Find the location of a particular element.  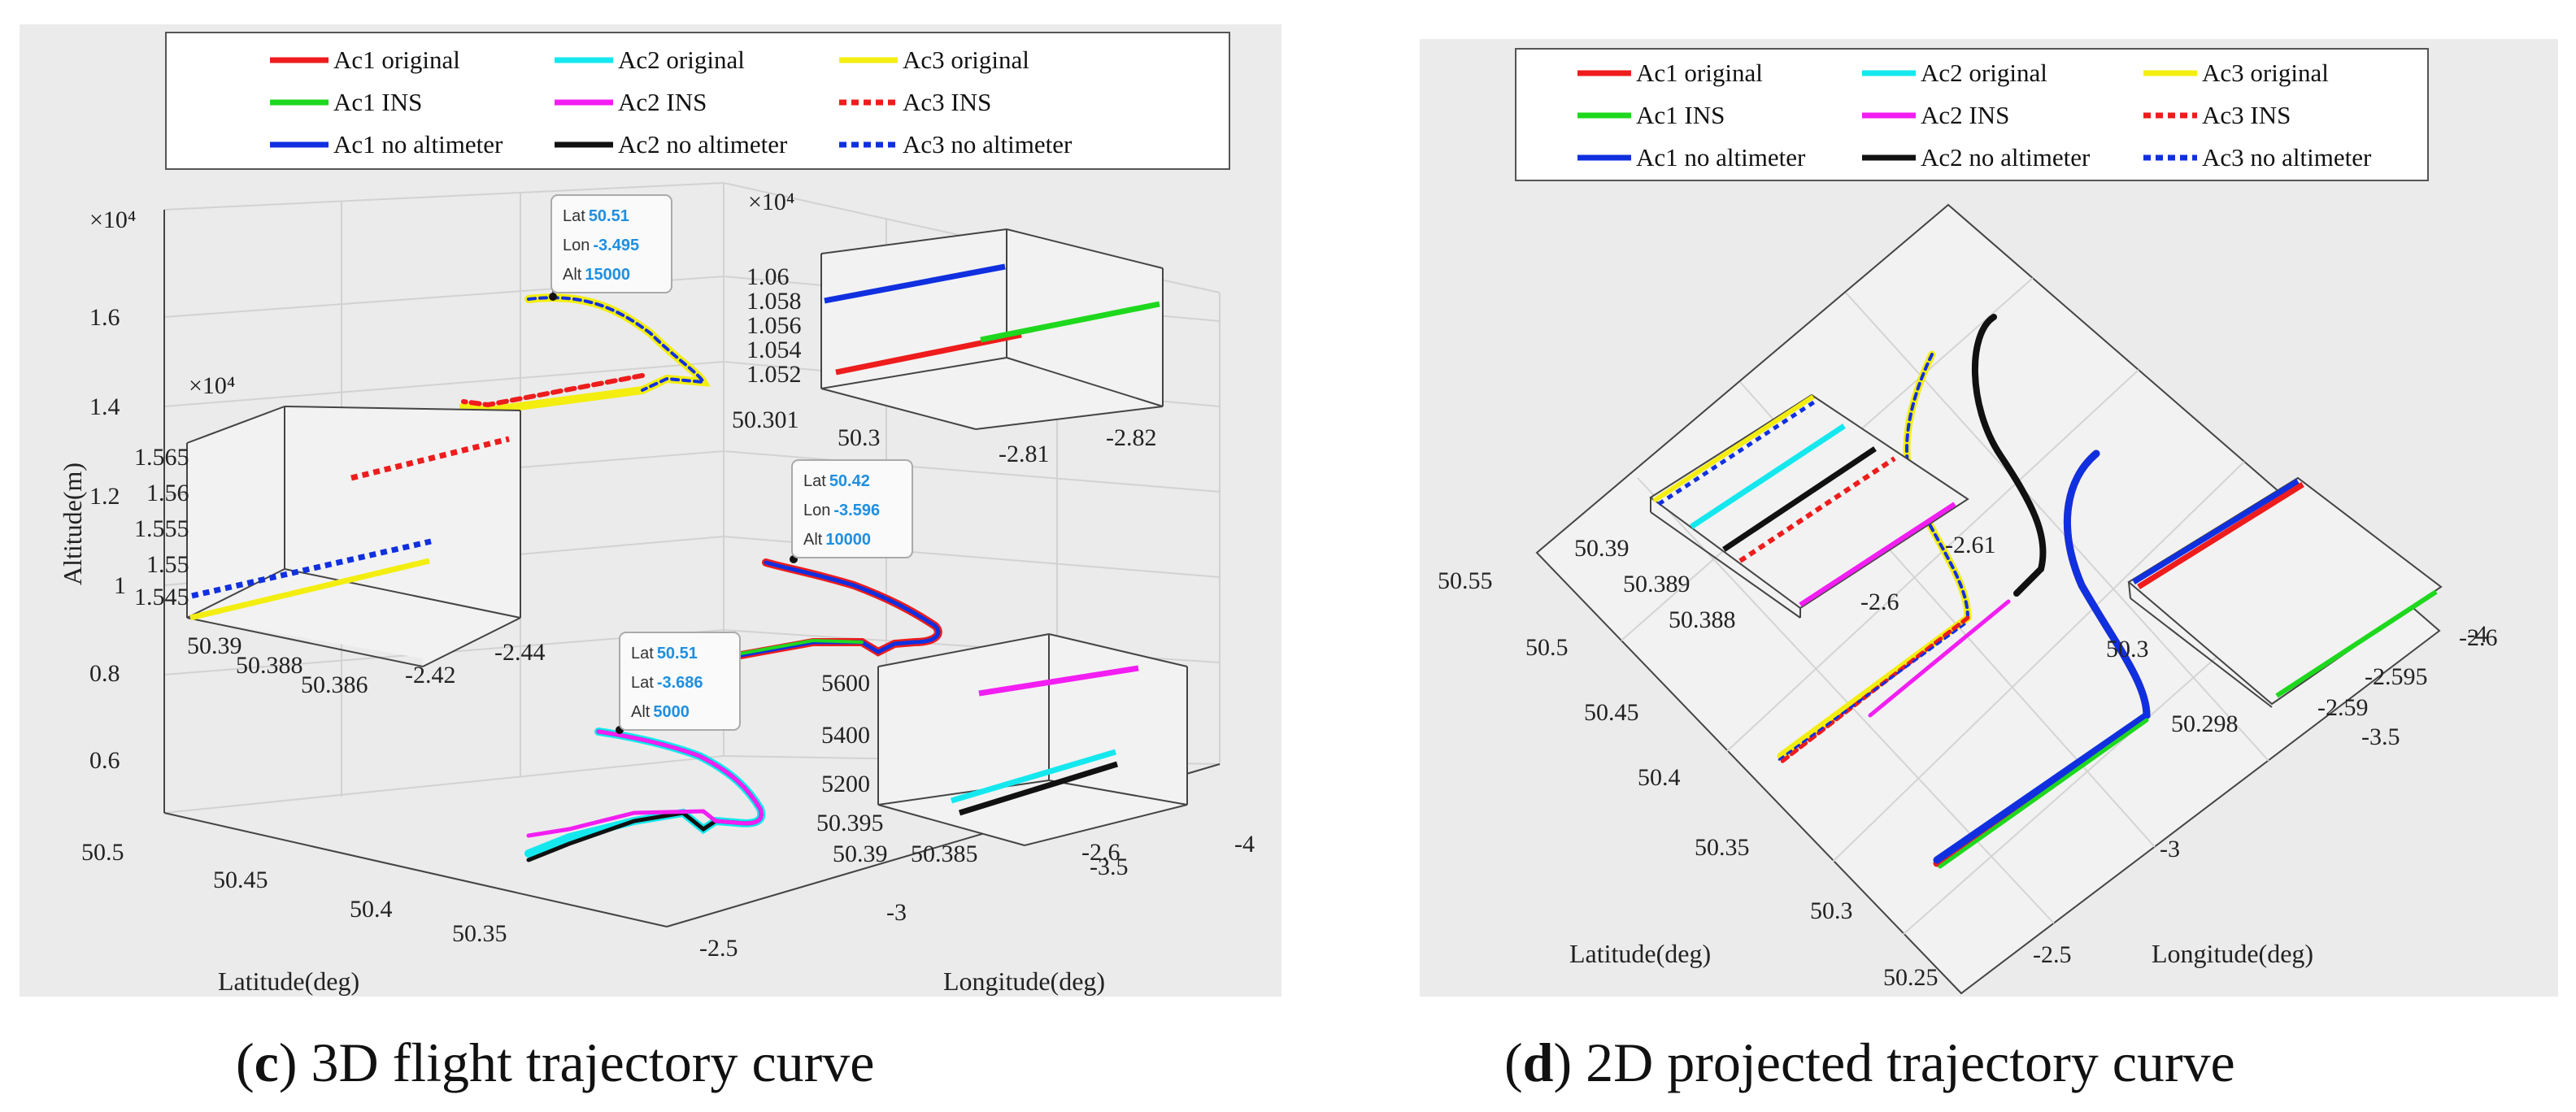

legend-item: Ac2 no altimeter is located at coordinates (1976, 157).